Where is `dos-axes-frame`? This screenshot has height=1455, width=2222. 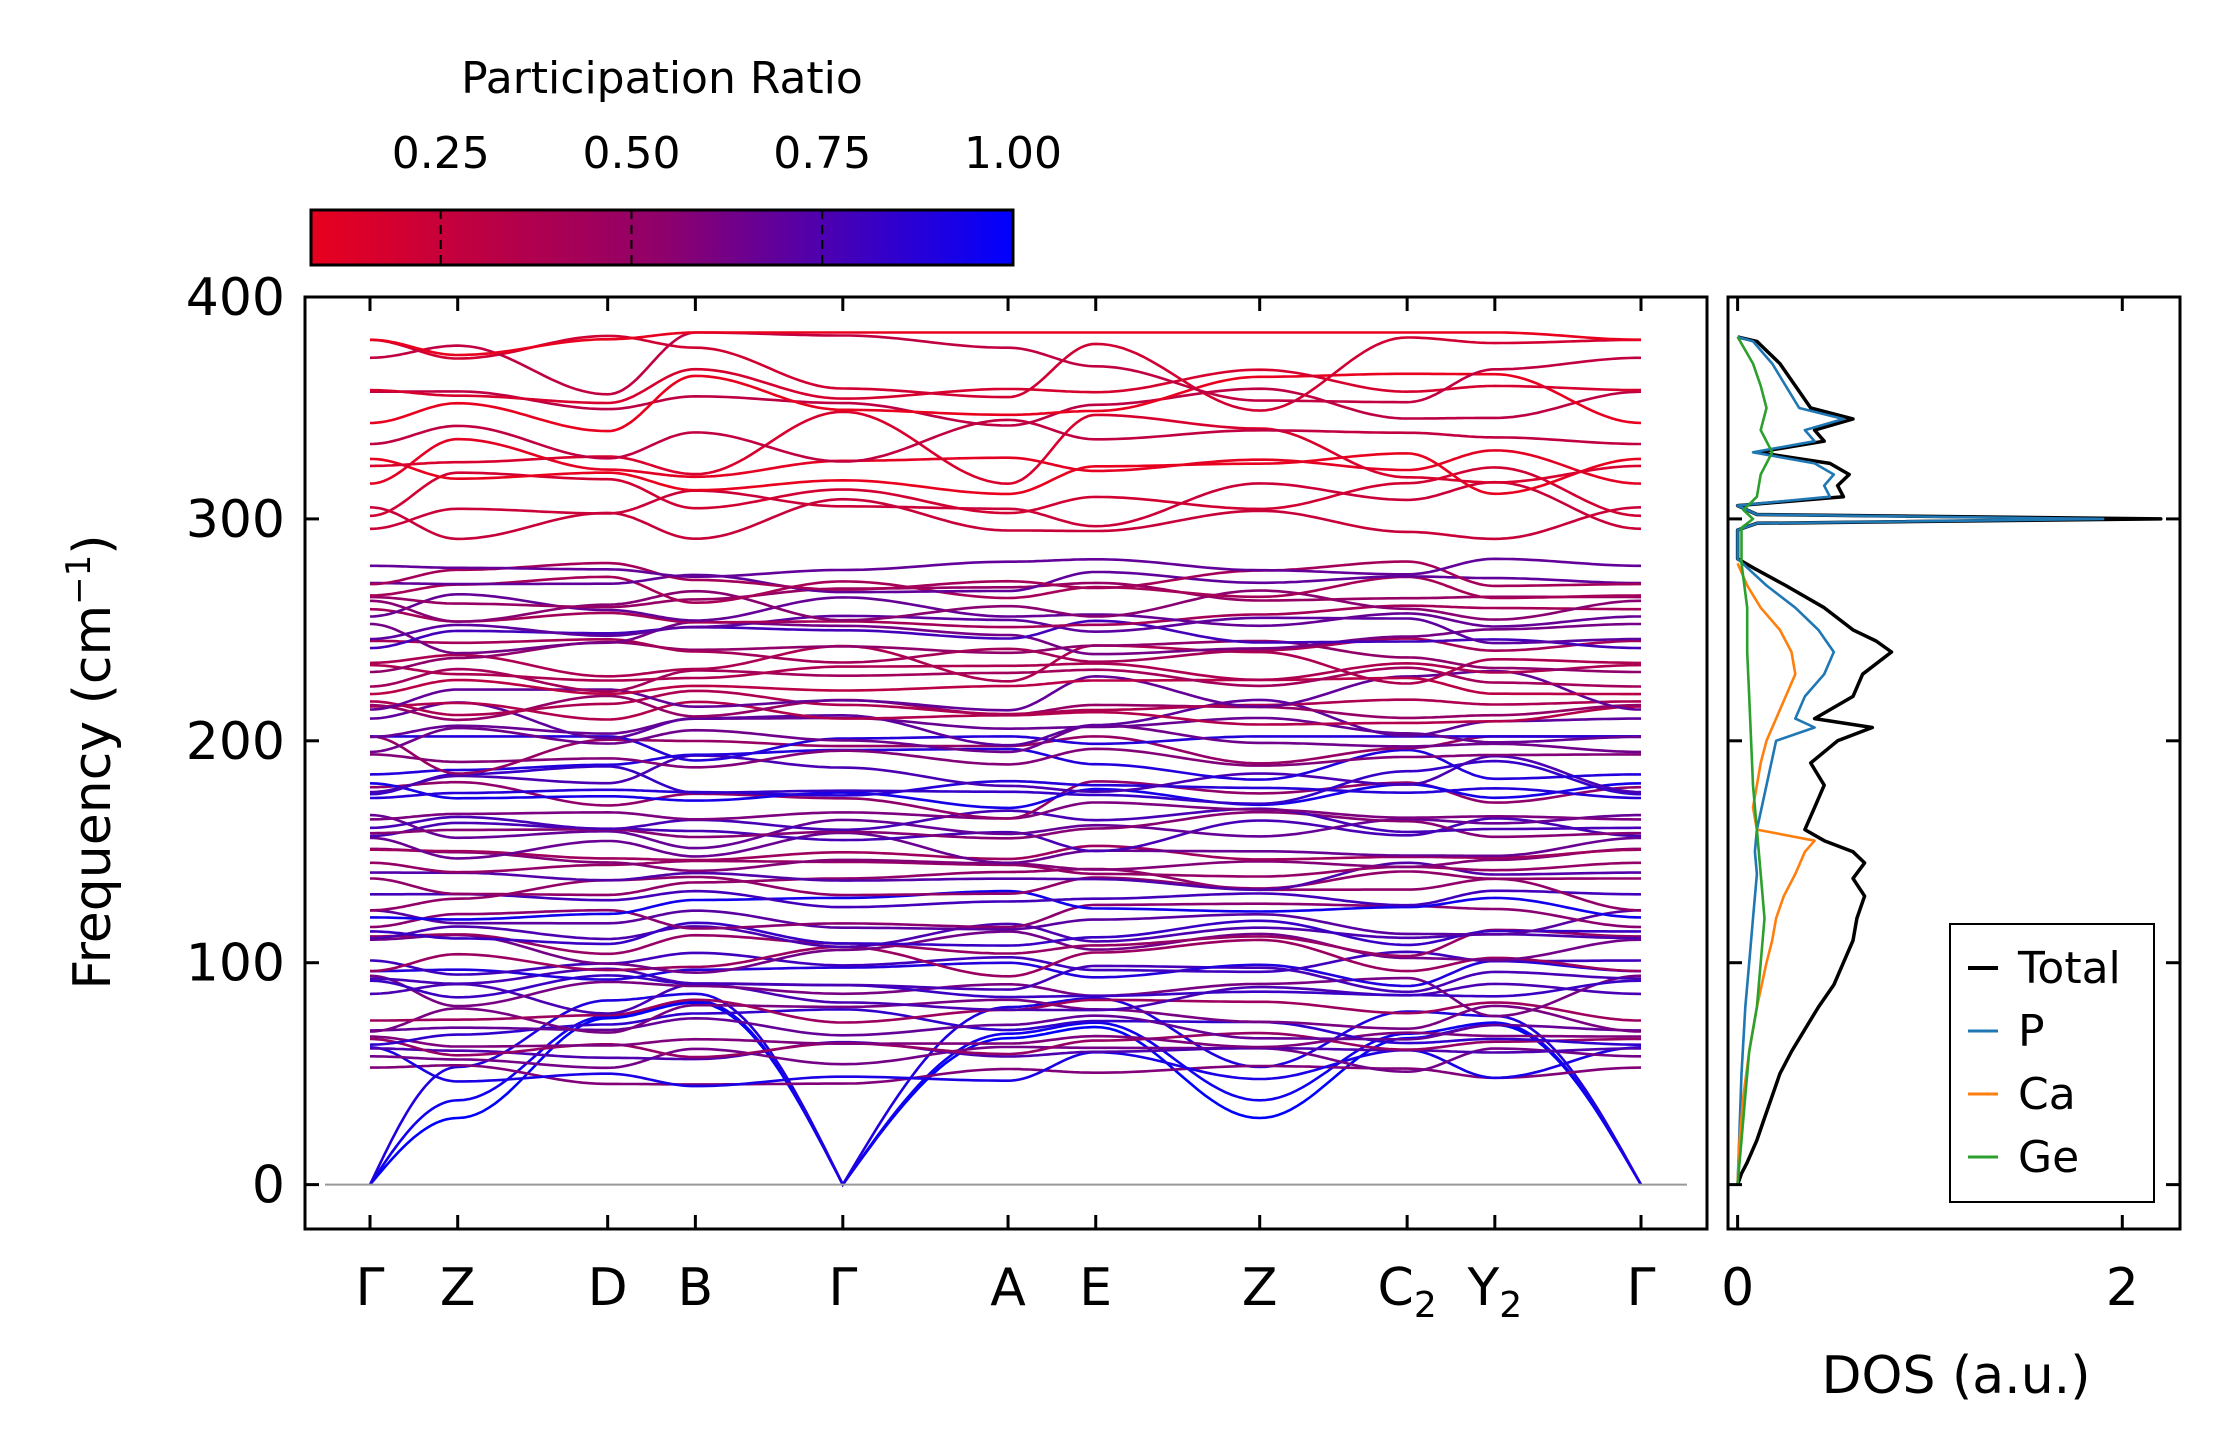 dos-axes-frame is located at coordinates (1954, 763).